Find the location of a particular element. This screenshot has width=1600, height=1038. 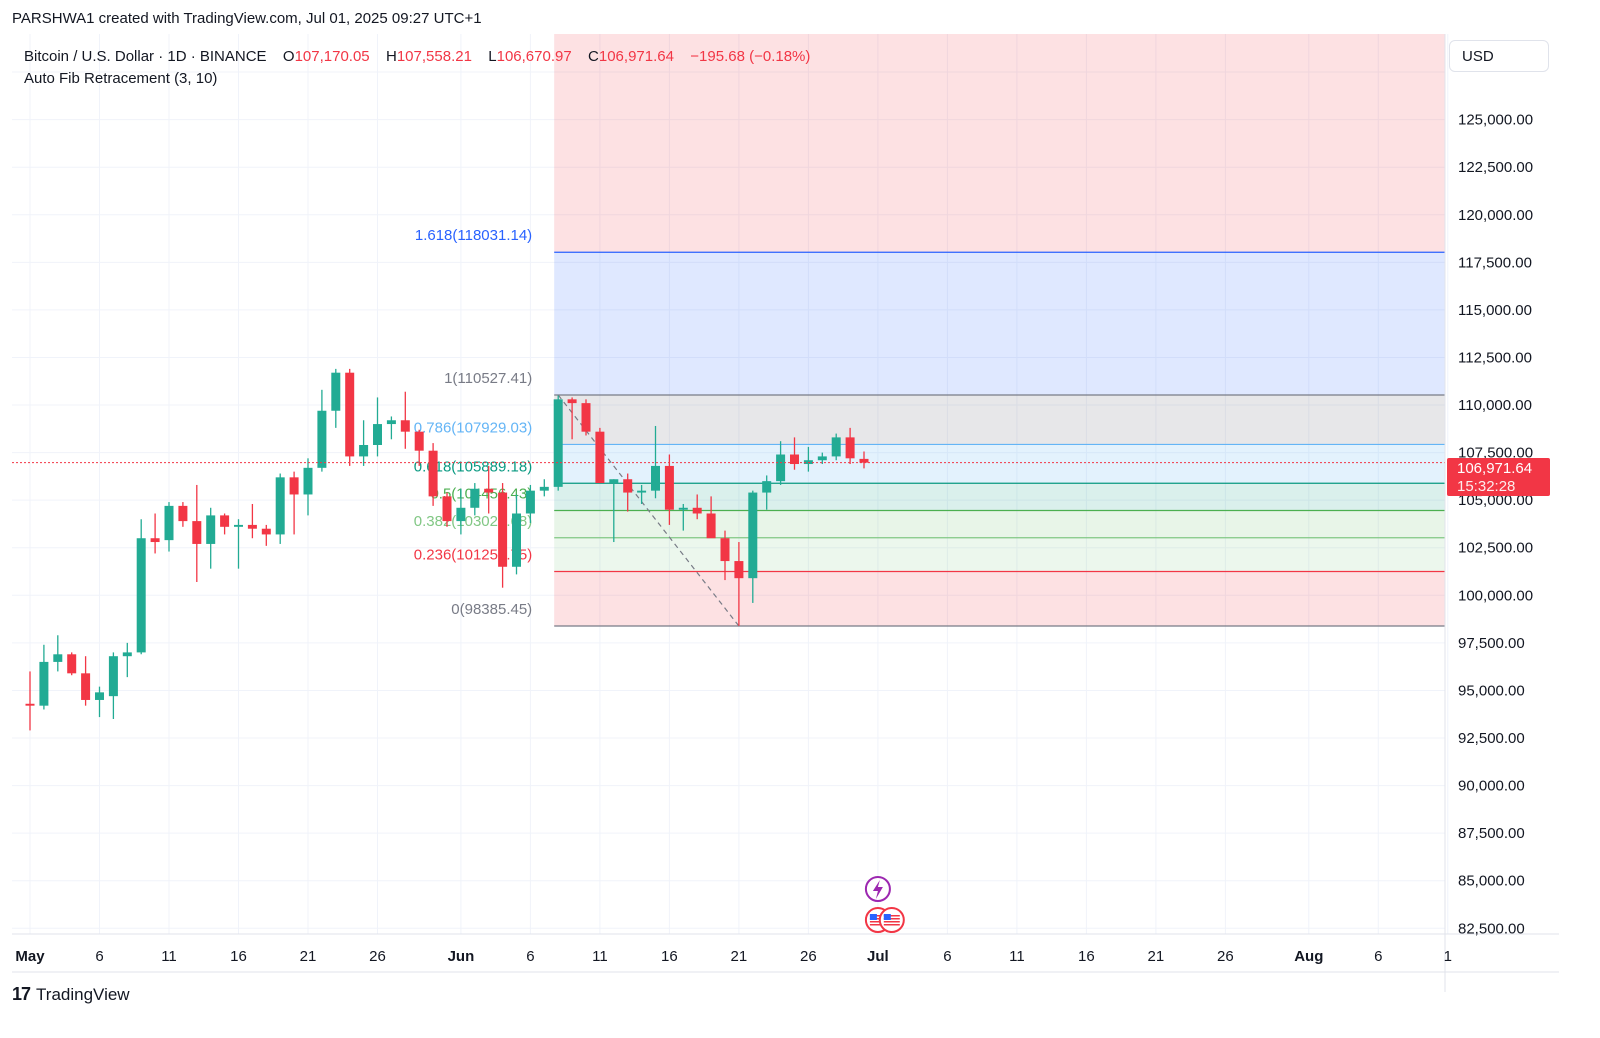

fib-trend-line is located at coordinates (648, 510).